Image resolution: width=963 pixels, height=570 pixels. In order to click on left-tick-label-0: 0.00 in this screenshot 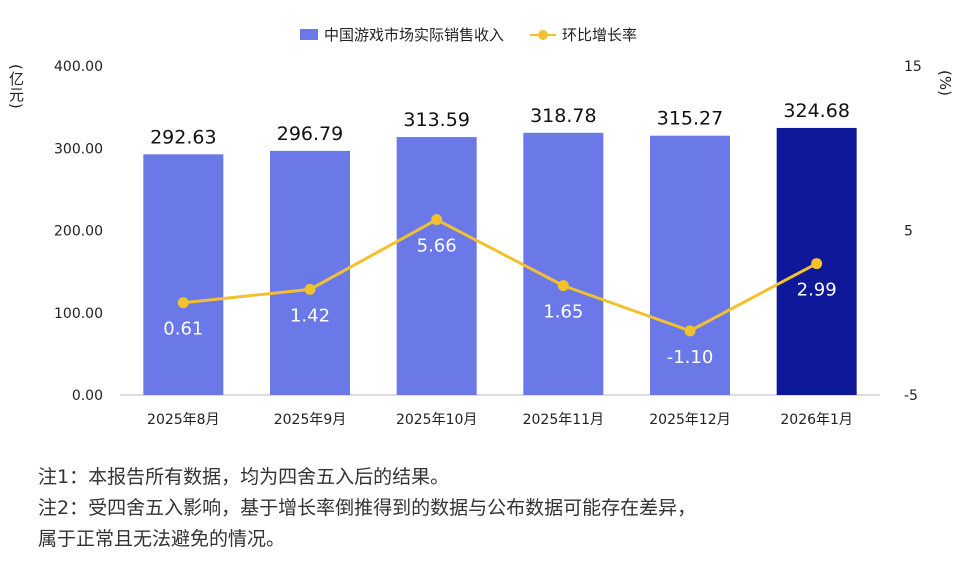, I will do `click(87, 396)`.